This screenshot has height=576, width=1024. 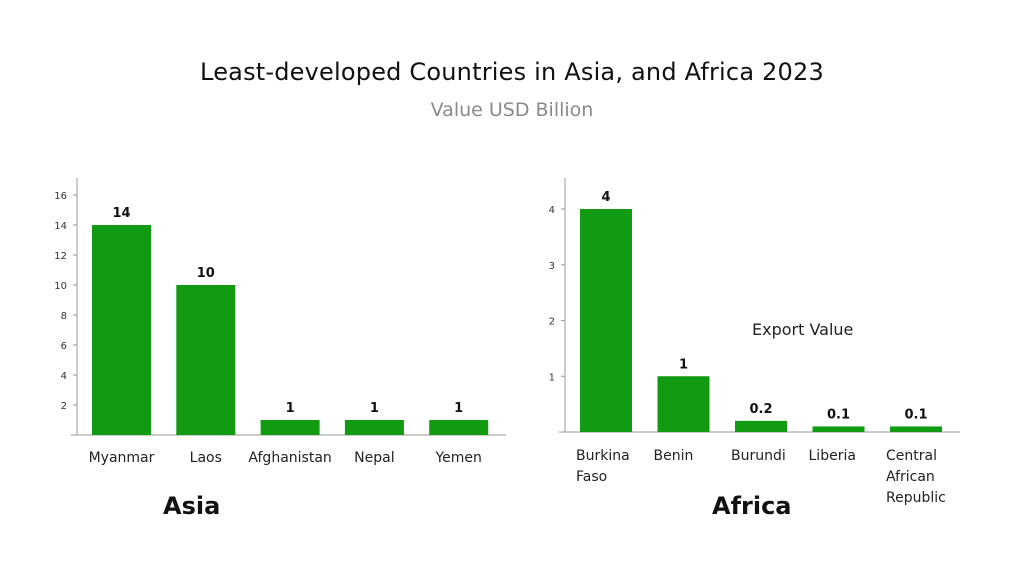 What do you see at coordinates (60, 196) in the screenshot?
I see `asia-y-tick-label: 16` at bounding box center [60, 196].